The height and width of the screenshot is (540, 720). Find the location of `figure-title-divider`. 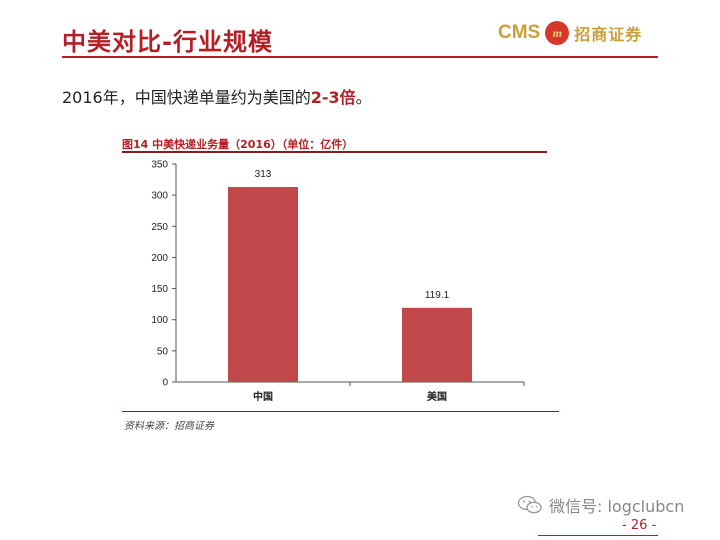

figure-title-divider is located at coordinates (334, 152).